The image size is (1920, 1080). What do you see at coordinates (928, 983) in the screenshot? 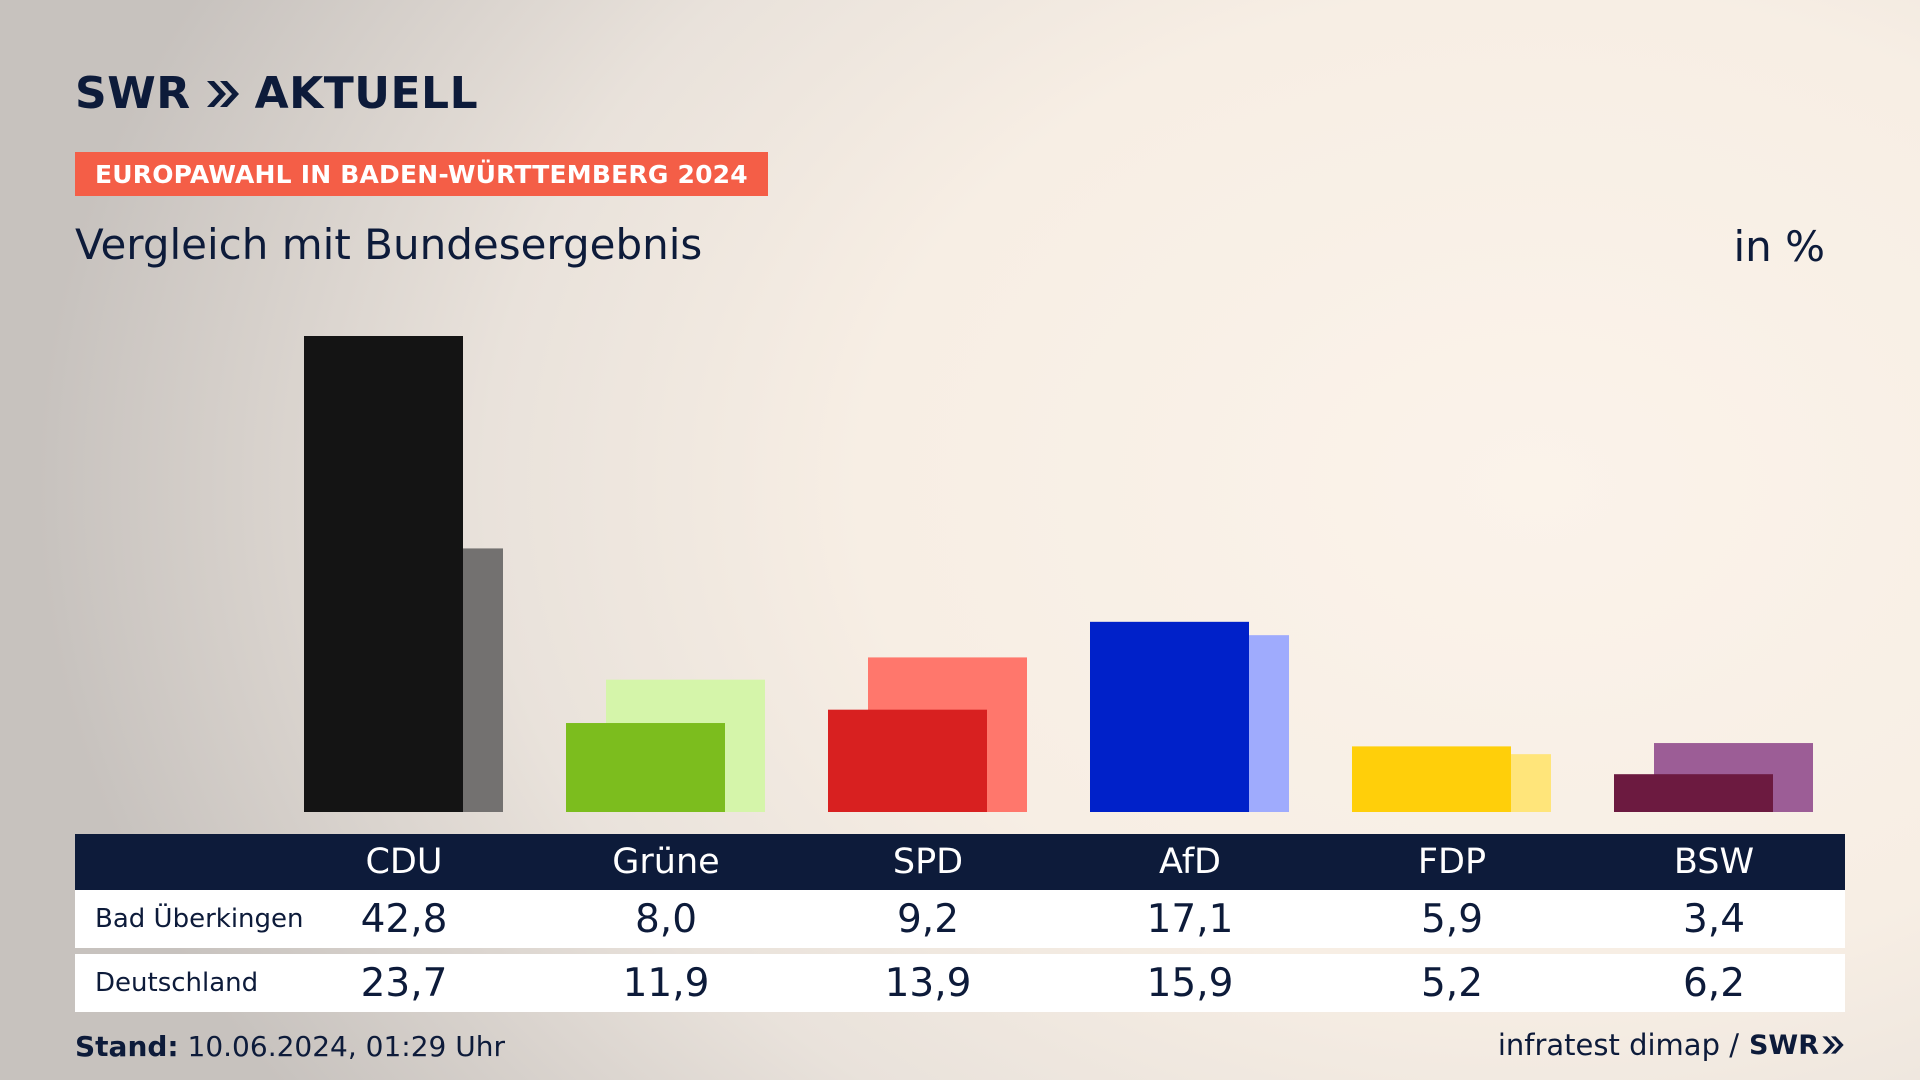
I see `table-cell: 13,9` at bounding box center [928, 983].